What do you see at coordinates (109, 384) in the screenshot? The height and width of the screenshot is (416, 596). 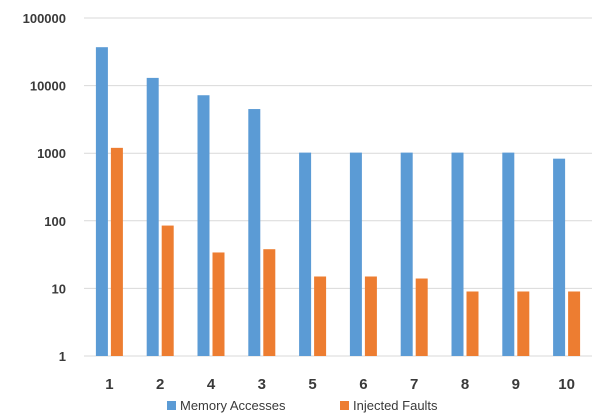 I see `x-tick-label: 1` at bounding box center [109, 384].